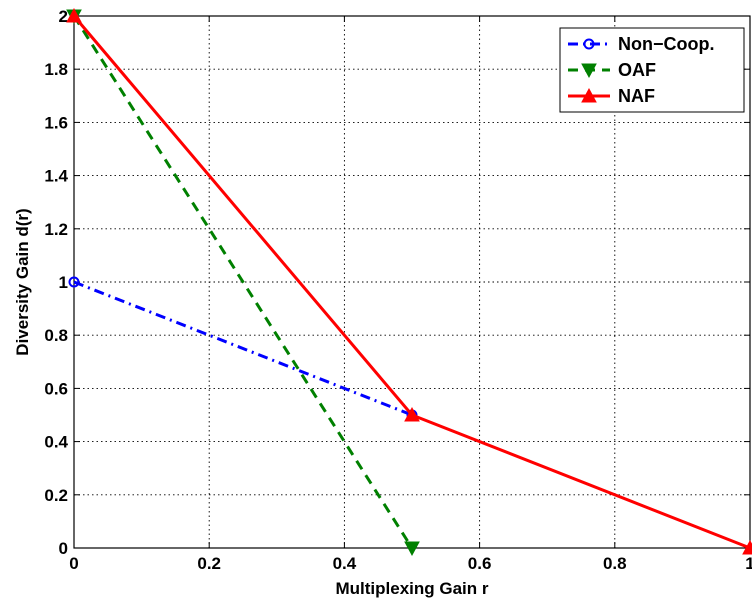 This screenshot has width=752, height=602. Describe the element at coordinates (480, 563) in the screenshot. I see `x-tick-label: 0.6` at that location.